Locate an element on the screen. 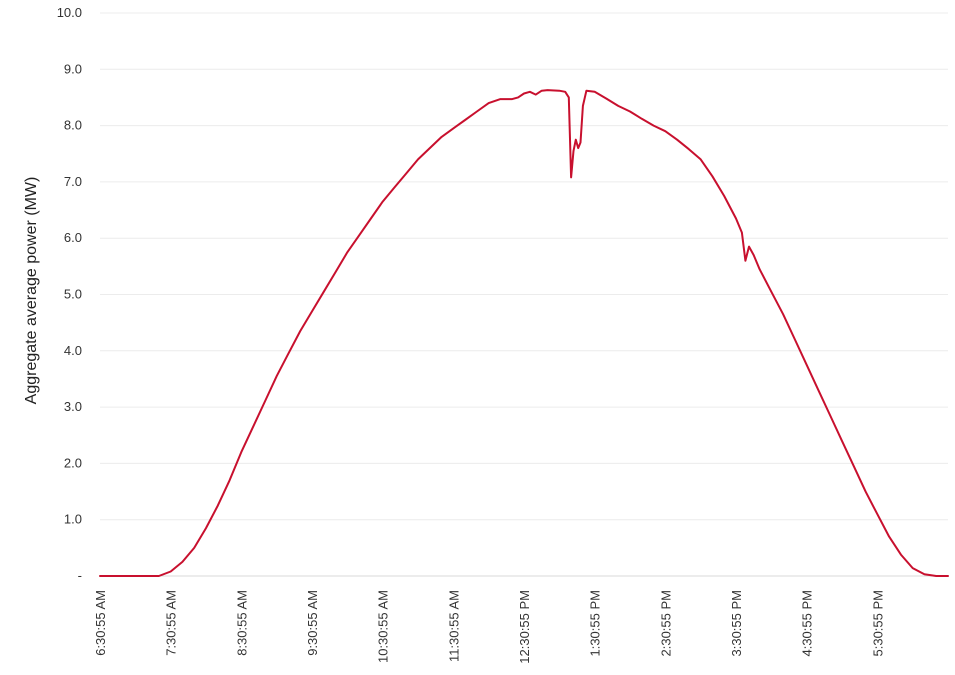 This screenshot has width=955, height=675. y-tick-label: 7.0 is located at coordinates (73, 181).